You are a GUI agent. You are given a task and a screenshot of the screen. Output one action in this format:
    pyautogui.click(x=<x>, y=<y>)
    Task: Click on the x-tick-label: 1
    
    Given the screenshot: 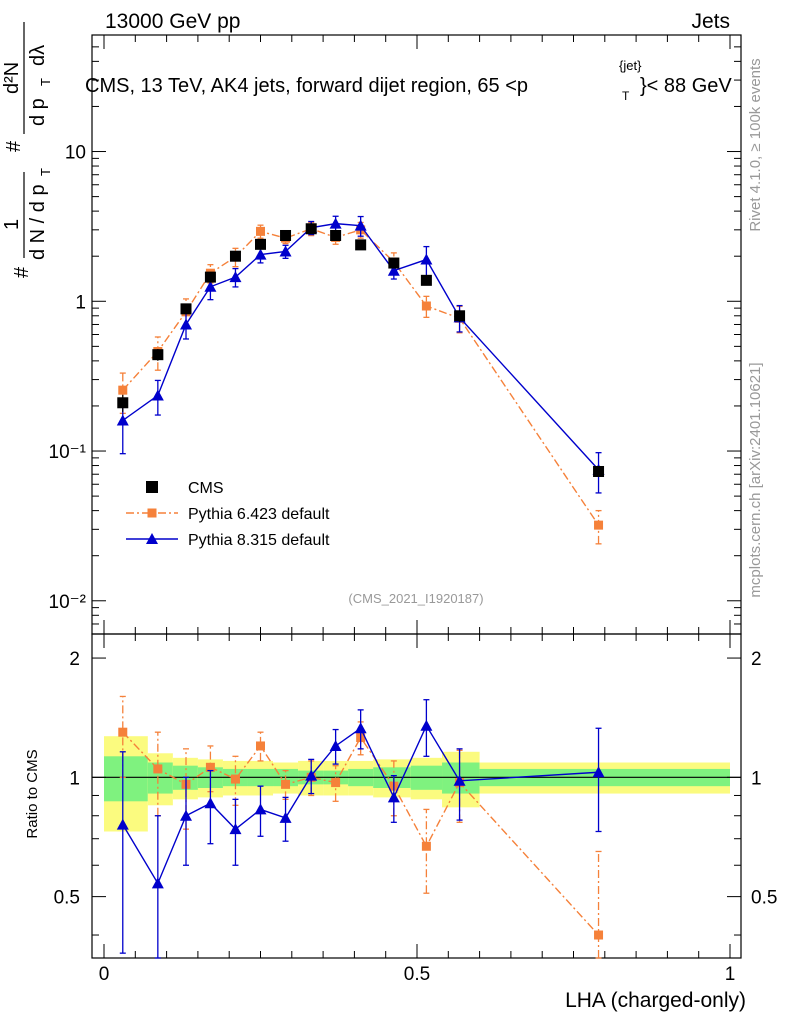 What is the action you would take?
    pyautogui.click(x=730, y=974)
    